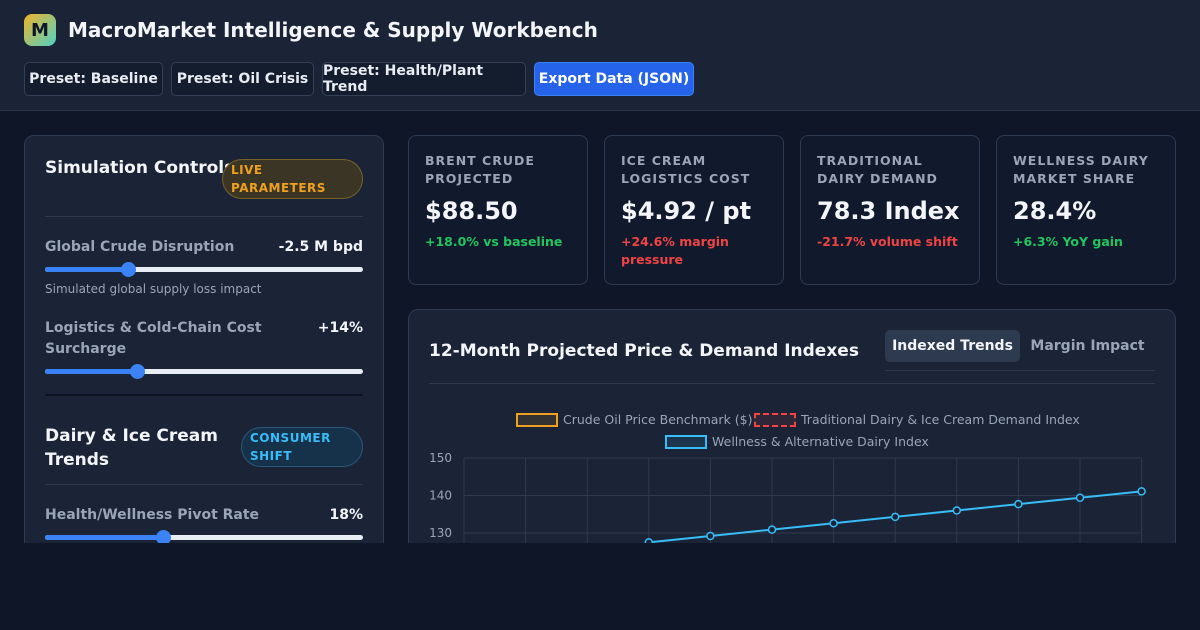 Image resolution: width=1200 pixels, height=630 pixels. I want to click on wellness-pivot-slider, so click(204, 537).